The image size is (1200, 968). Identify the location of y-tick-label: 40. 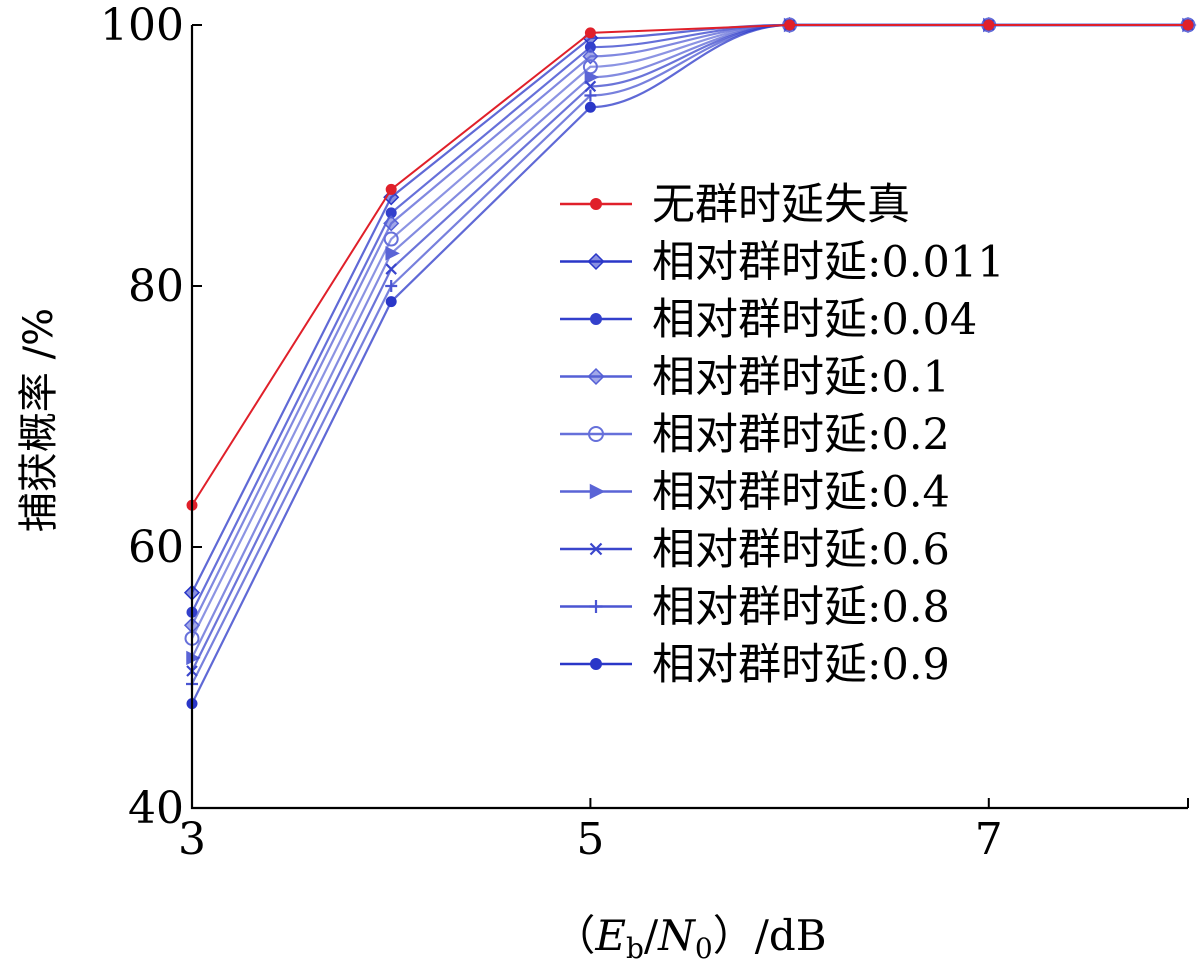
(156, 808).